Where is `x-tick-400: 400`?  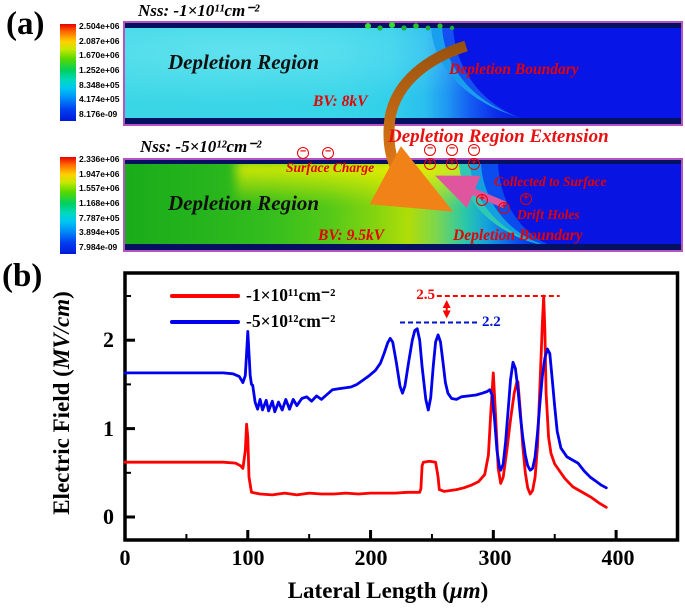 x-tick-400: 400 is located at coordinates (618, 557).